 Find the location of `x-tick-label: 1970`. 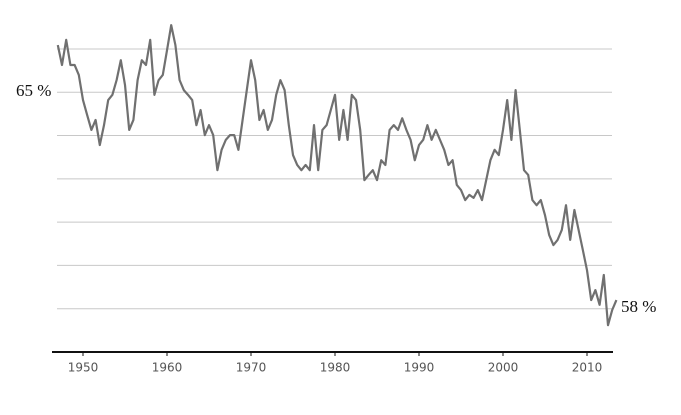

x-tick-label: 1970 is located at coordinates (251, 368).